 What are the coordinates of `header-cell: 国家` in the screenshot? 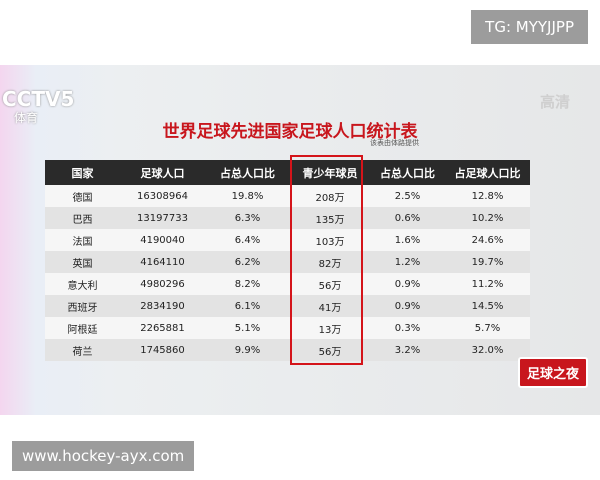 It's located at (82, 173).